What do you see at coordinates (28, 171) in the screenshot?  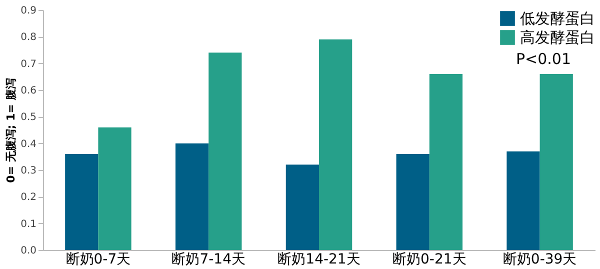 I see `y-tick-label: 0.3` at bounding box center [28, 171].